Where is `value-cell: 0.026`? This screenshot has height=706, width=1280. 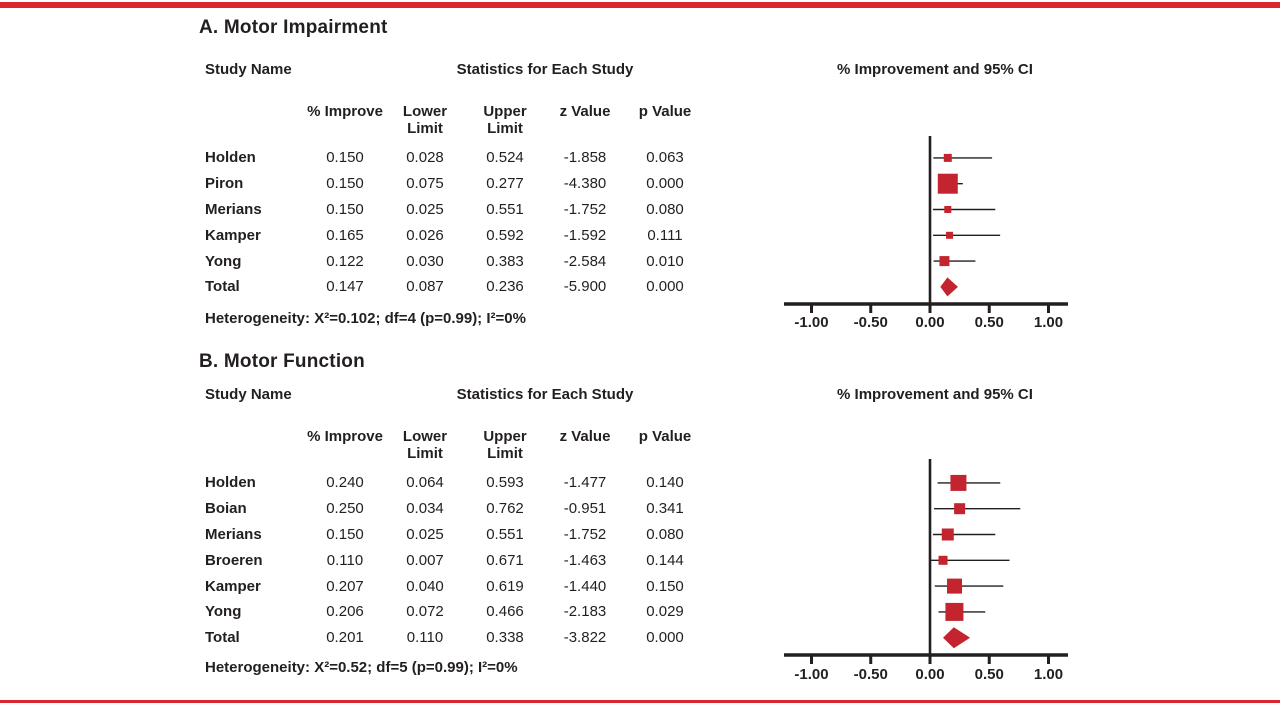 value-cell: 0.026 is located at coordinates (425, 235).